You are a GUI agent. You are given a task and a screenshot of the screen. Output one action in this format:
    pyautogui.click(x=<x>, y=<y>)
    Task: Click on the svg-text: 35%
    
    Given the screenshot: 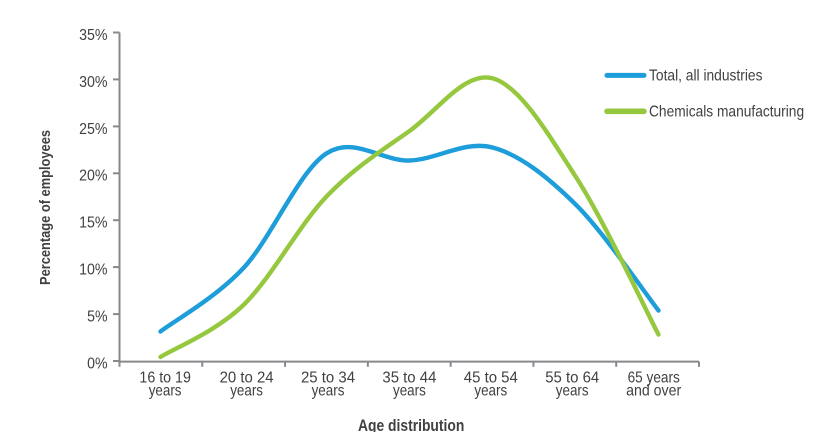 What is the action you would take?
    pyautogui.click(x=93, y=35)
    